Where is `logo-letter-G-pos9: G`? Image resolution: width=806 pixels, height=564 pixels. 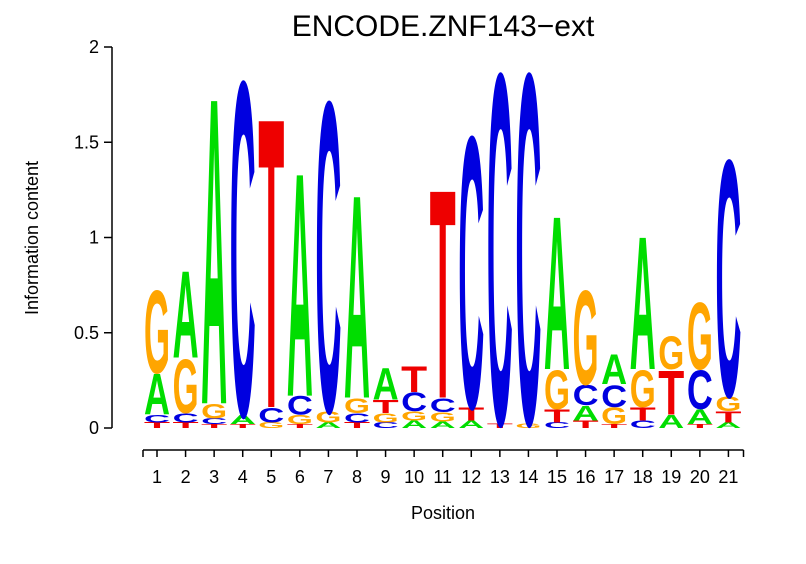 logo-letter-G-pos9: G is located at coordinates (386, 417).